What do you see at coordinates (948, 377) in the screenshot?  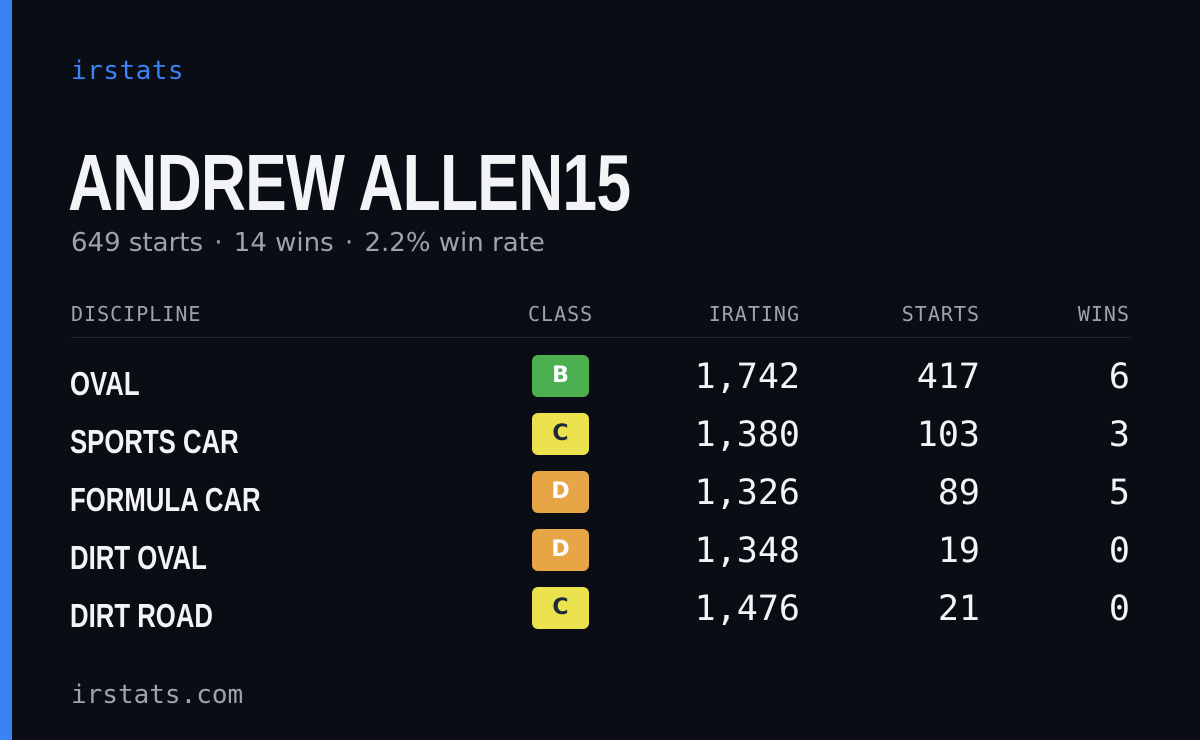 I see `starts-value: 417` at bounding box center [948, 377].